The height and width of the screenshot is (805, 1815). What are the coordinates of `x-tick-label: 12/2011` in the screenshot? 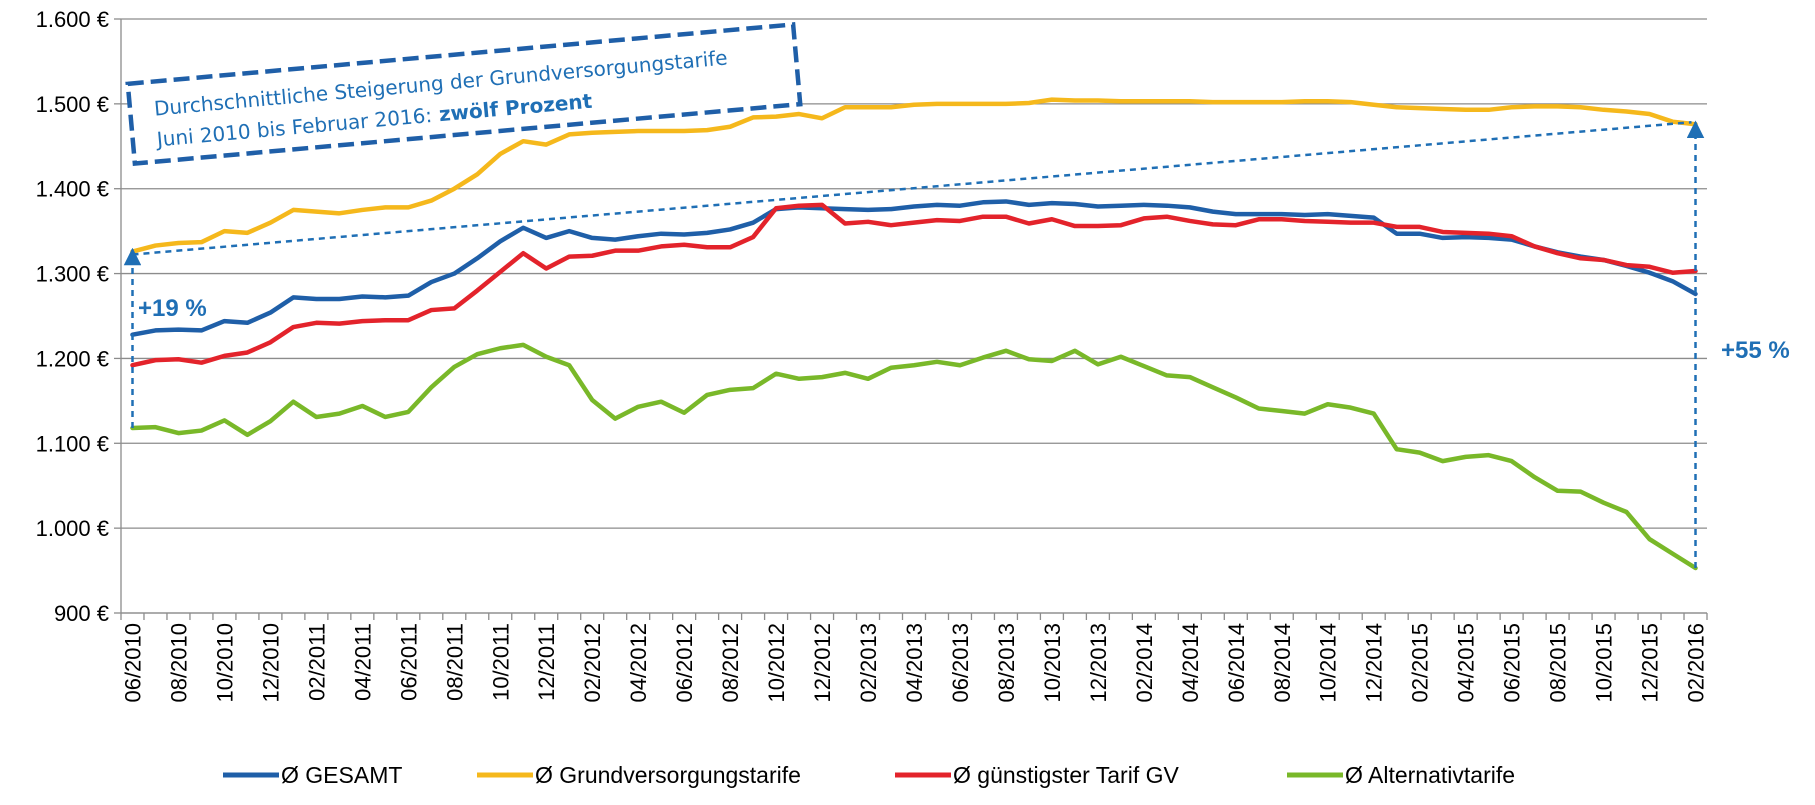 It's located at (546, 662).